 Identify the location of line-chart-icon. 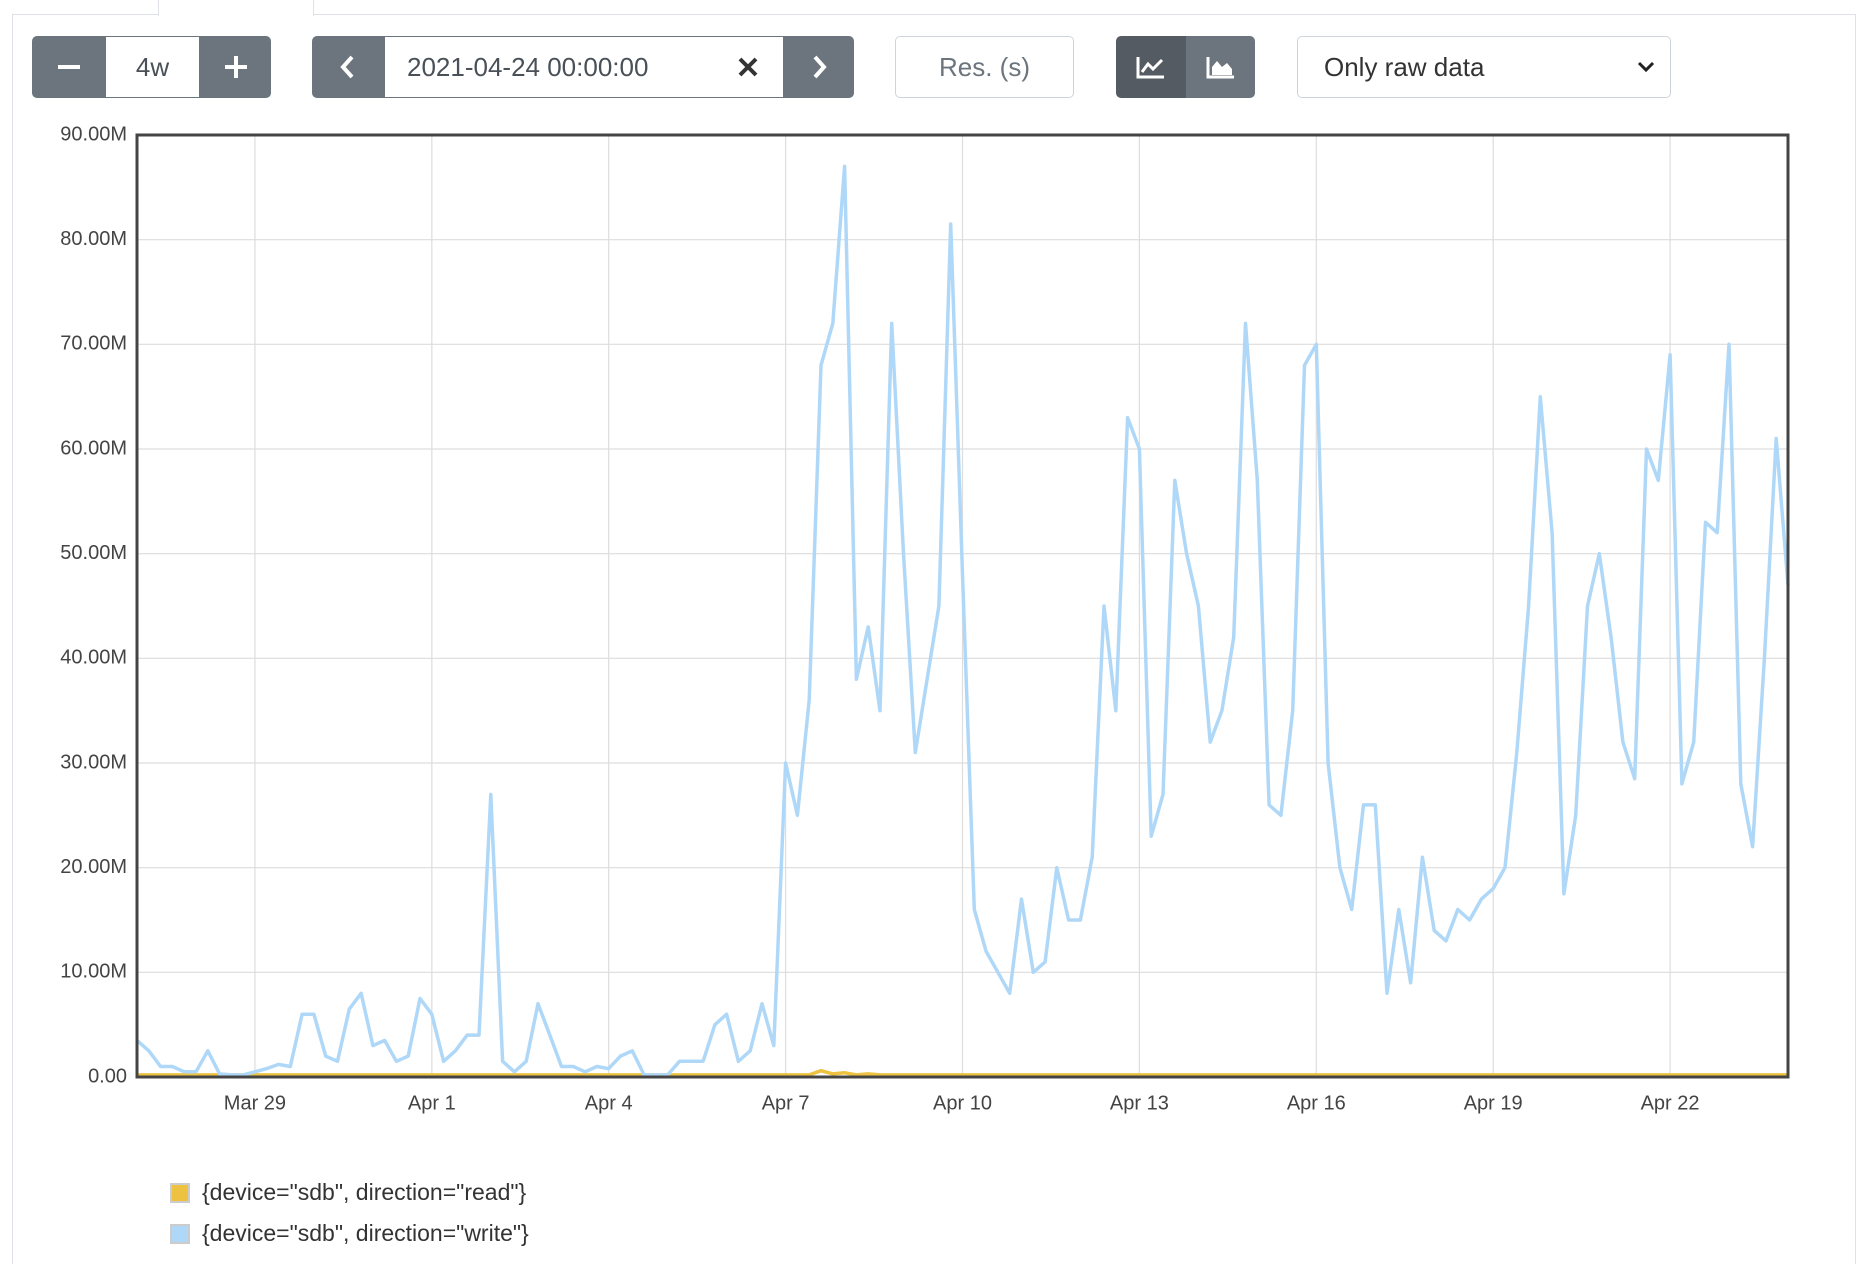
(1150, 68).